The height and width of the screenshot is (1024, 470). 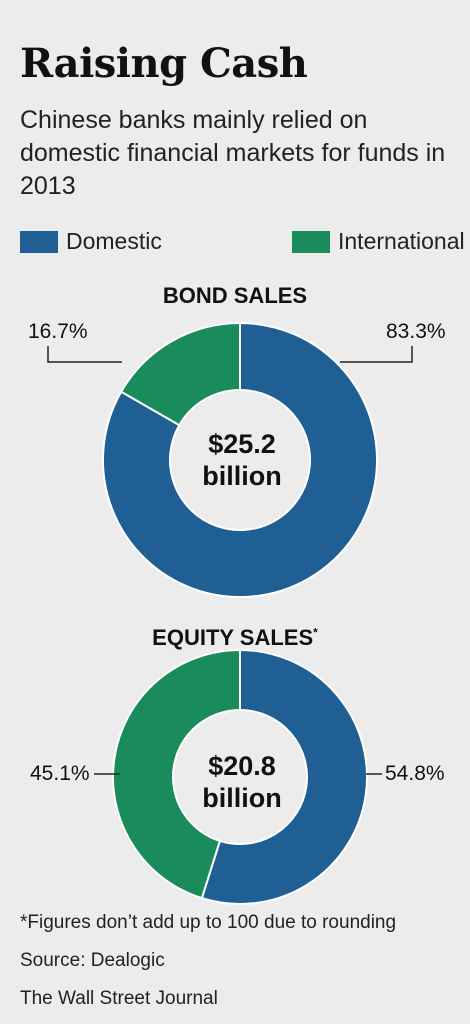 What do you see at coordinates (230, 354) in the screenshot?
I see `bond-sales-leader-lines` at bounding box center [230, 354].